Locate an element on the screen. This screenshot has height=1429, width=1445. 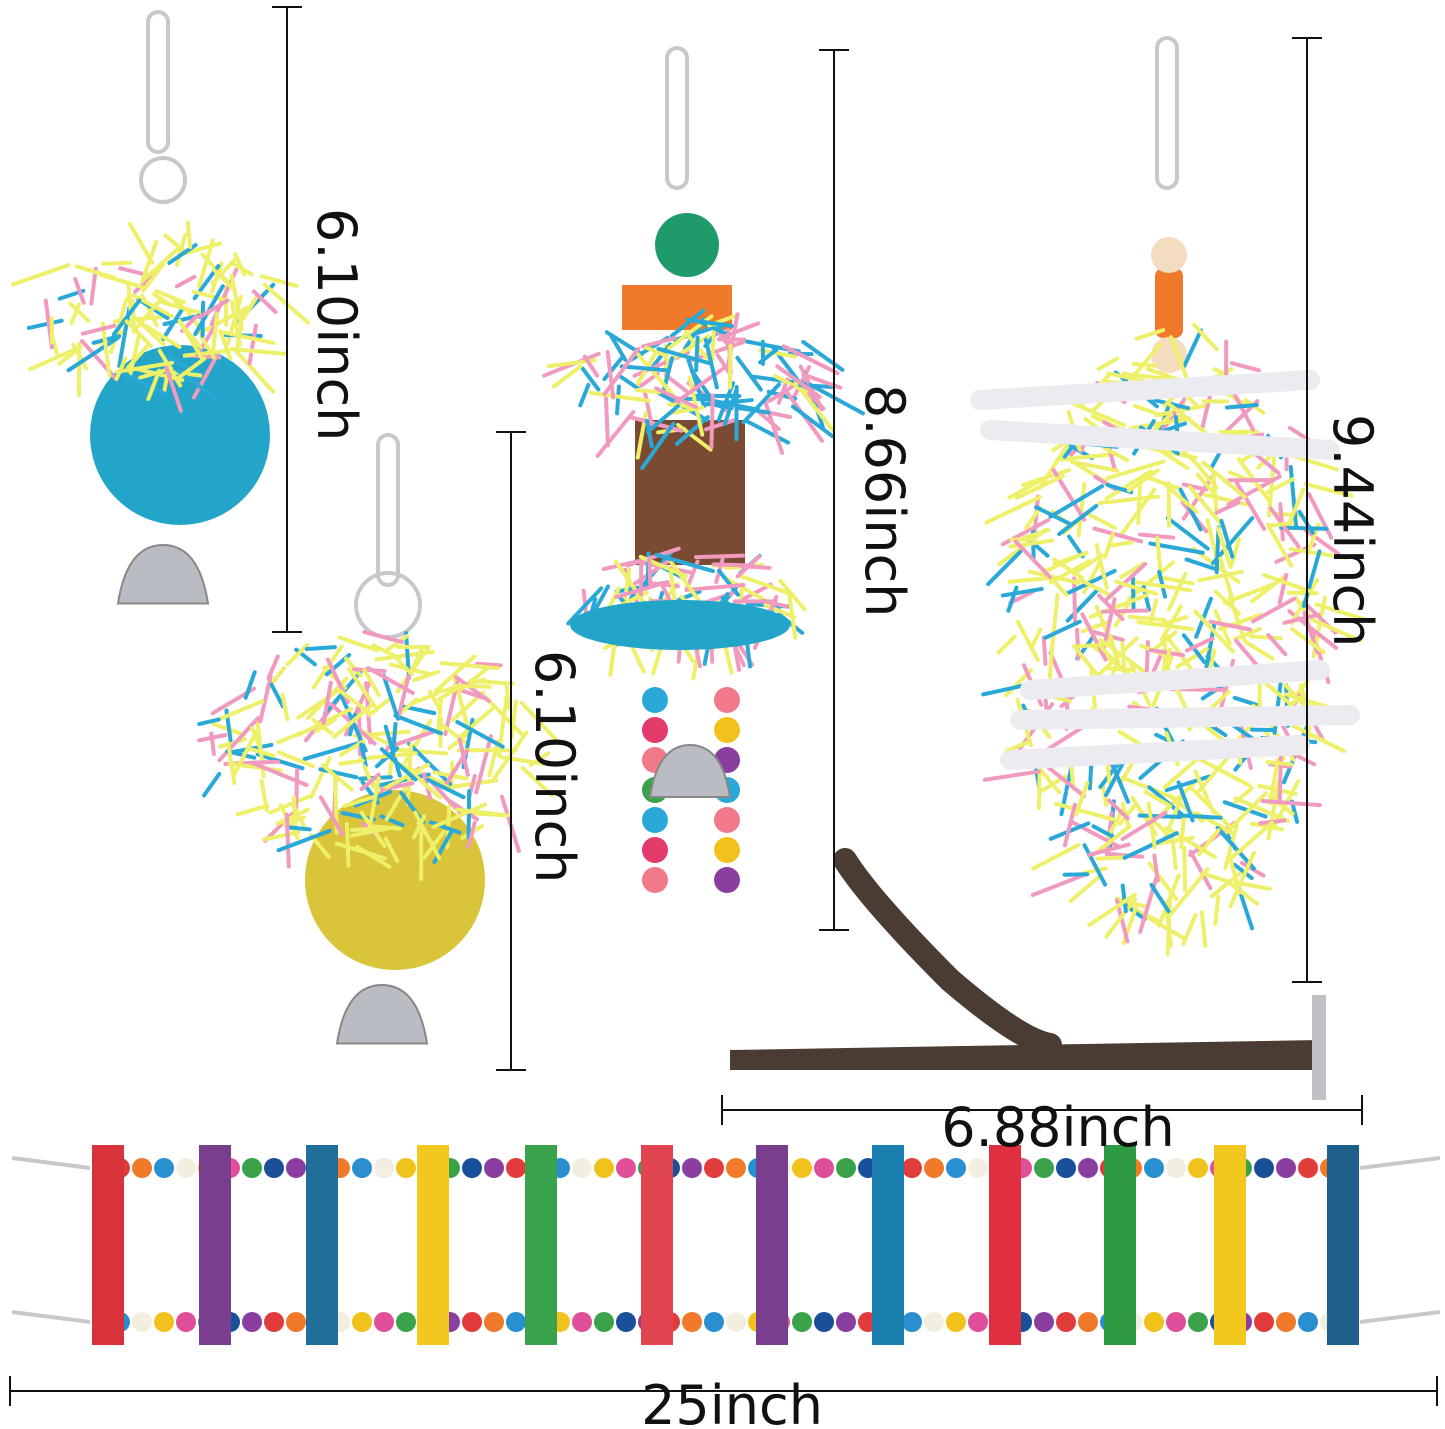
orange-bead is located at coordinates (1169, 303).